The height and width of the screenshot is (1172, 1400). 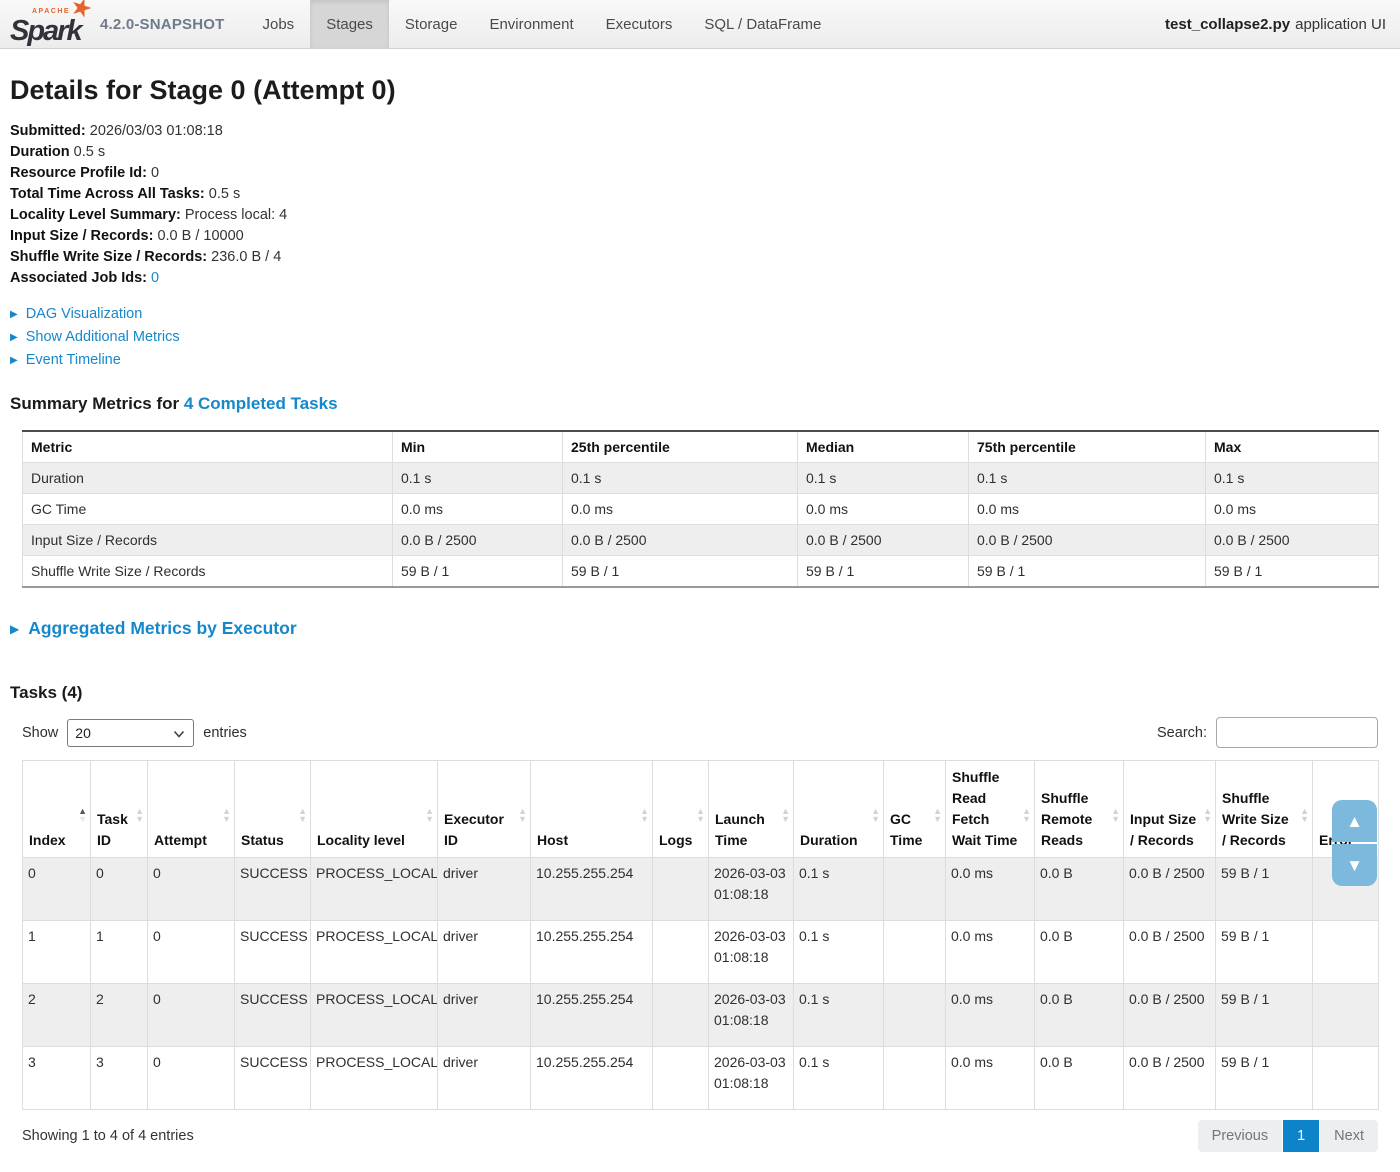 I want to click on cell-locality-level: PROCESS_LOCAL, so click(x=374, y=1078).